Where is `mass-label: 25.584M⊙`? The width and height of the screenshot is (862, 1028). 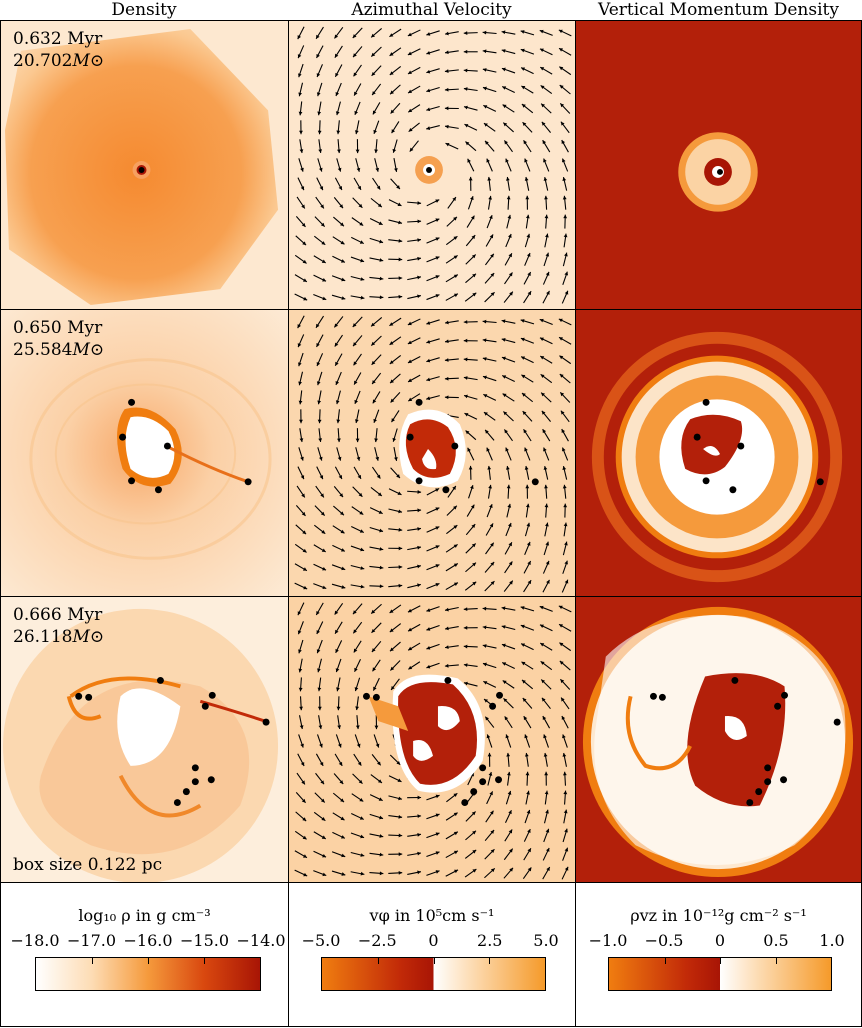
mass-label: 25.584M⊙ is located at coordinates (59, 350).